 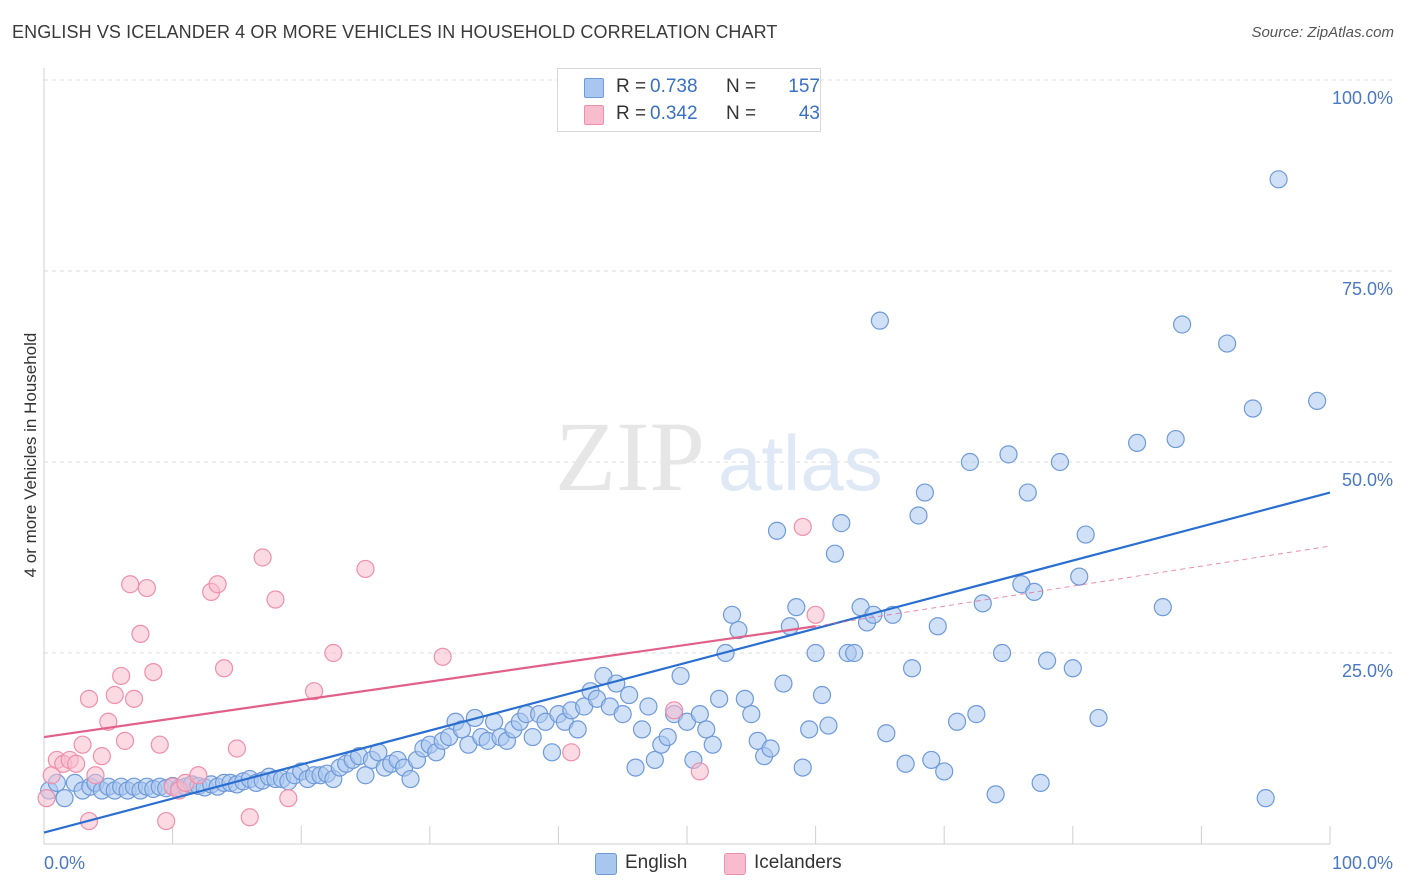 What do you see at coordinates (594, 115) in the screenshot?
I see `icelanders-swatch` at bounding box center [594, 115].